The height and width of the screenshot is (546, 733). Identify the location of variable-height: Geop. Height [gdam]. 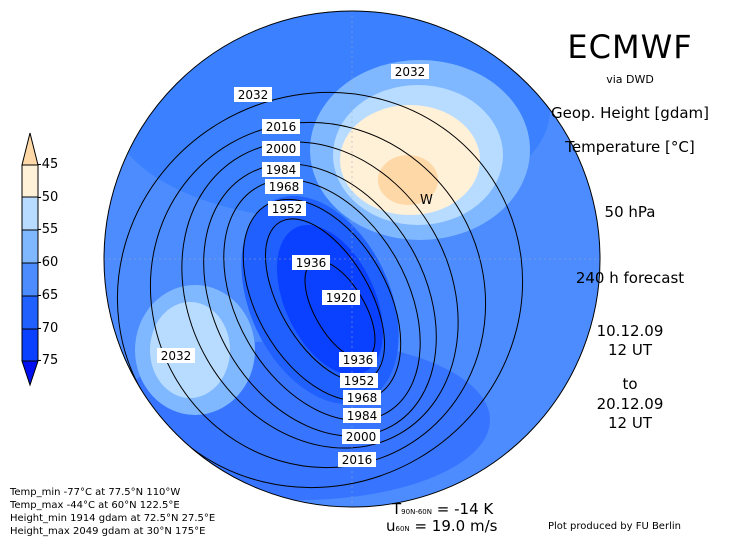
(630, 113).